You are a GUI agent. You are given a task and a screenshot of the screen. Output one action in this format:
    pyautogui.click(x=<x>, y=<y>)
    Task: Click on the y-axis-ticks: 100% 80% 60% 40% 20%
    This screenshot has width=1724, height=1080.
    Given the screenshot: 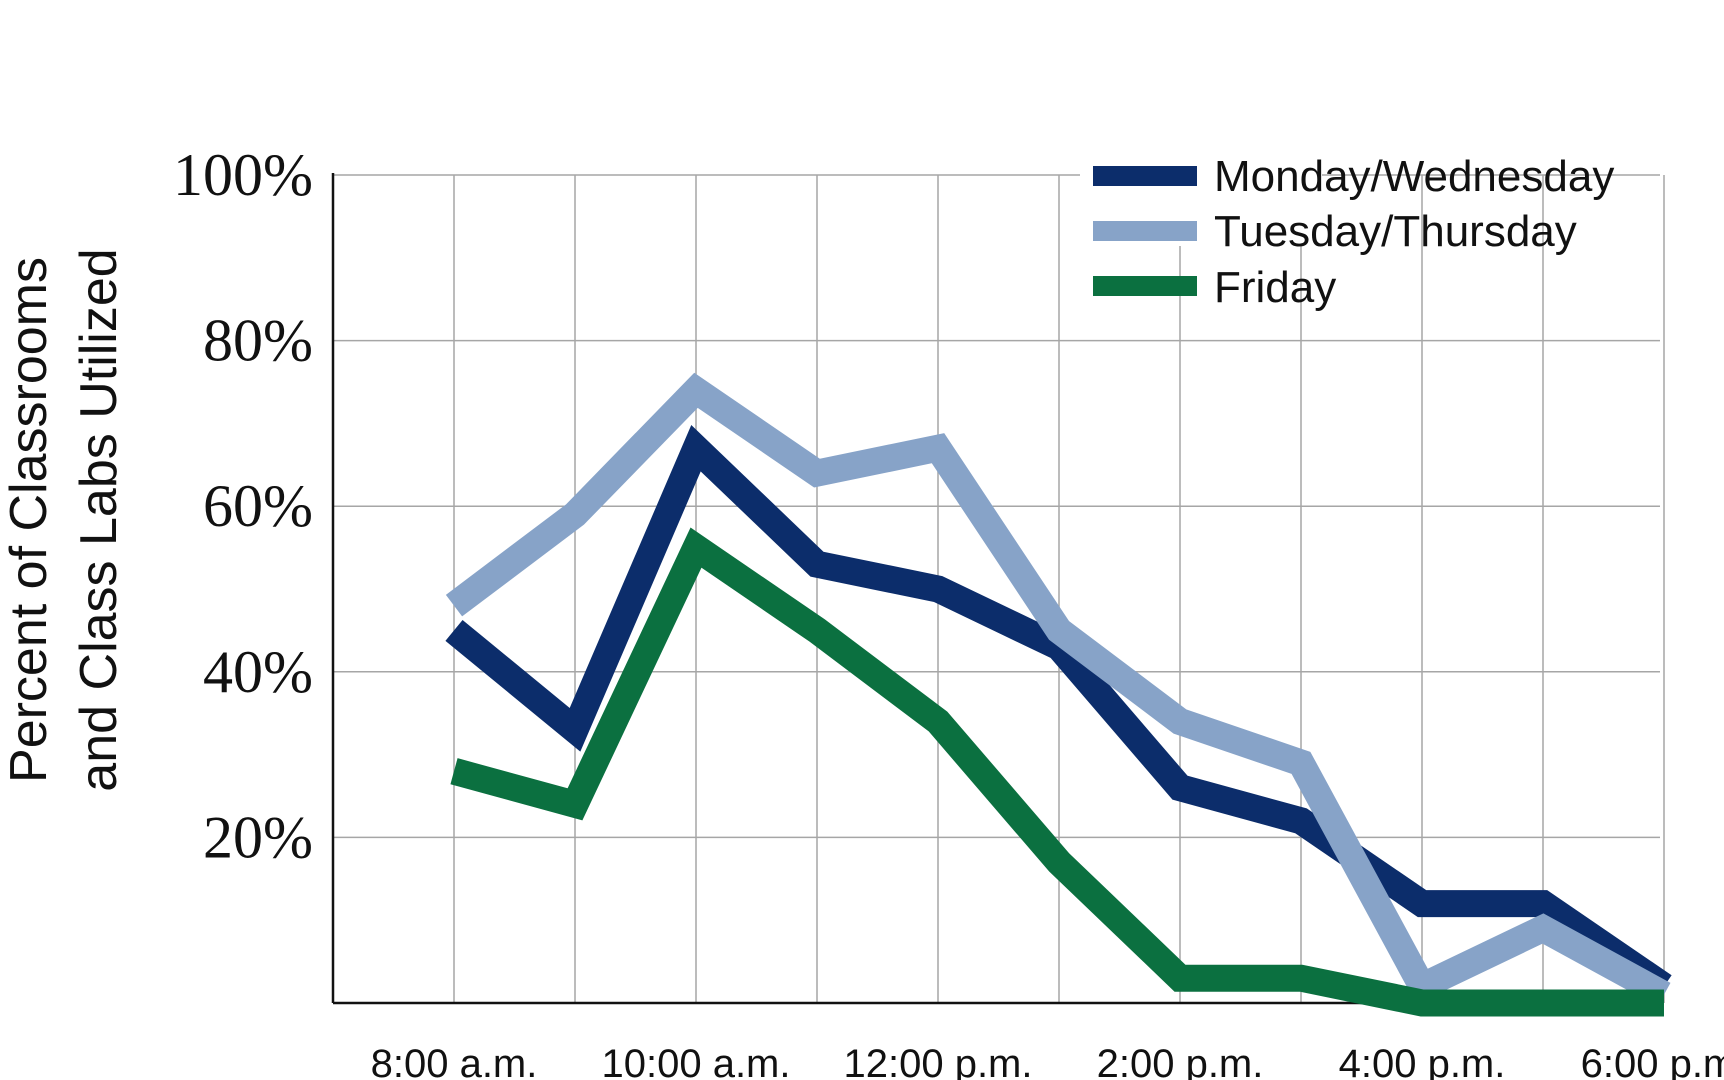 What is the action you would take?
    pyautogui.click(x=243, y=506)
    